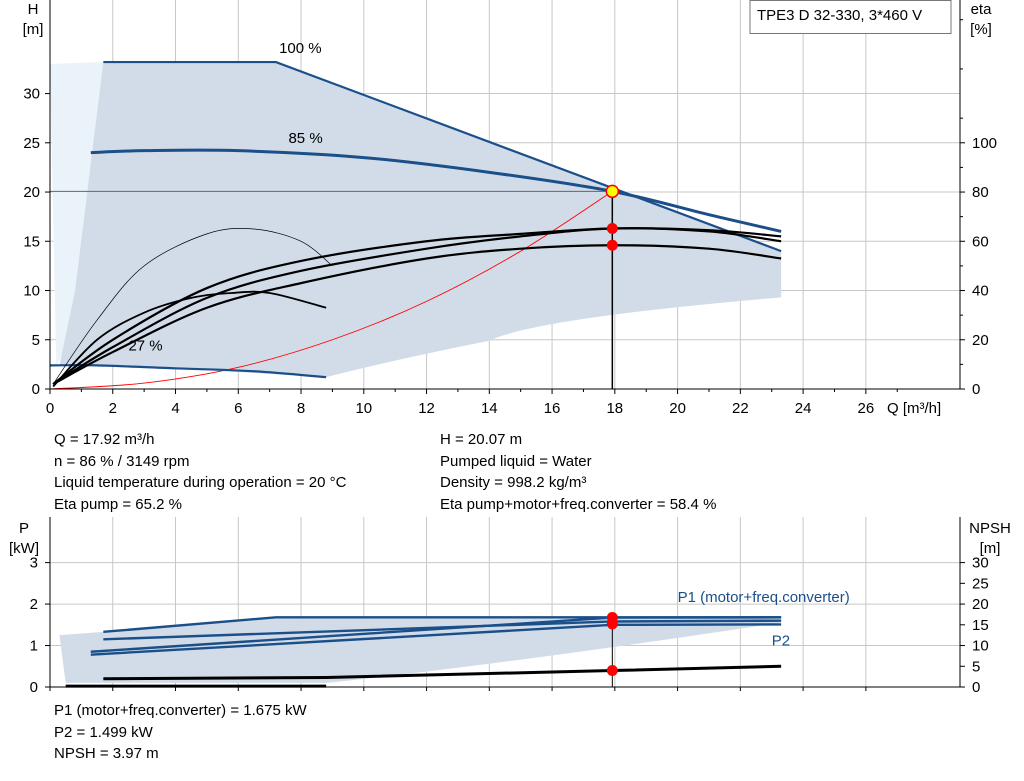 This screenshot has height=781, width=1024. I want to click on top-x-tick-label-3: 6, so click(238, 408).